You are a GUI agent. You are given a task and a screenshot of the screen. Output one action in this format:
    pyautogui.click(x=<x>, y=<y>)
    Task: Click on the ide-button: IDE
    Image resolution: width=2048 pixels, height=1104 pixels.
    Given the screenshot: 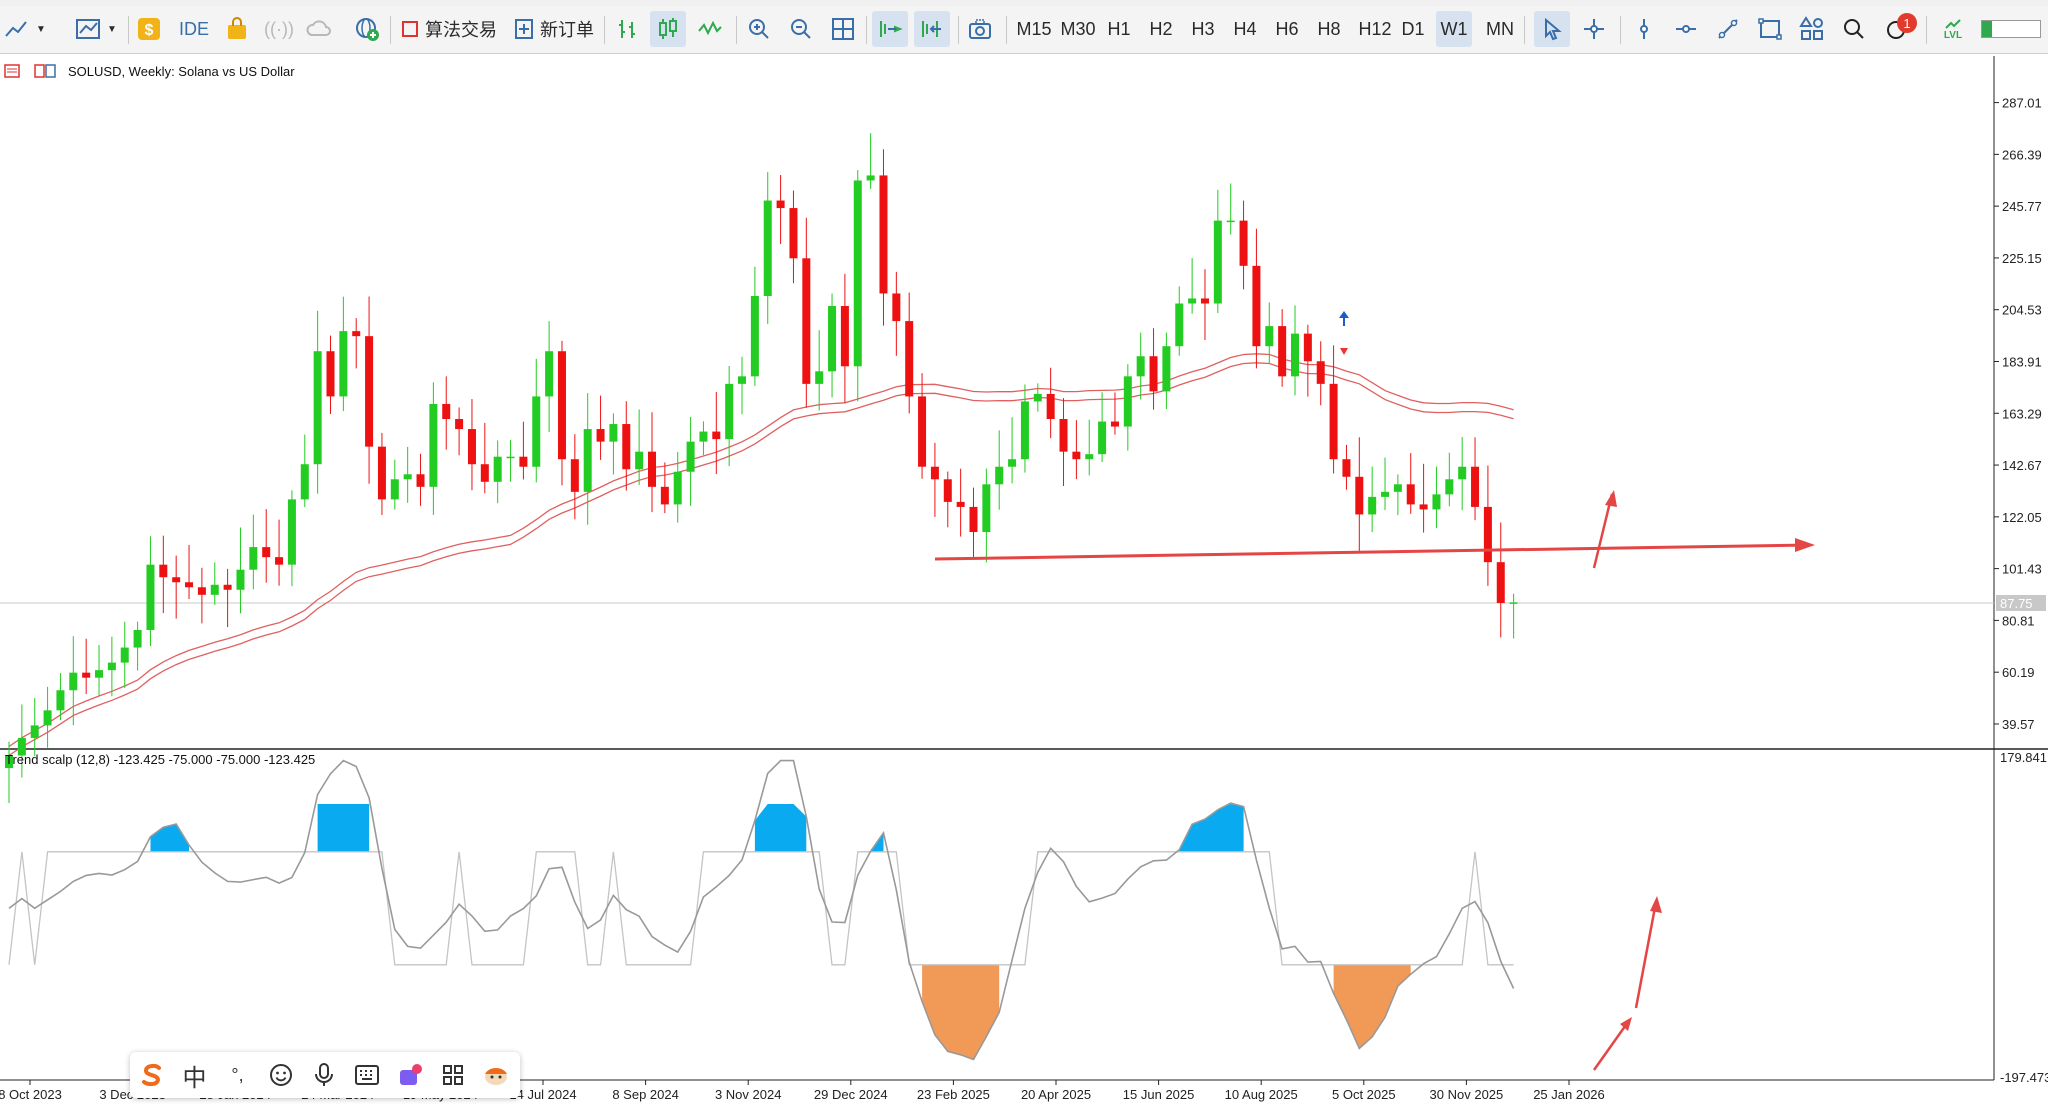 What is the action you would take?
    pyautogui.click(x=194, y=29)
    